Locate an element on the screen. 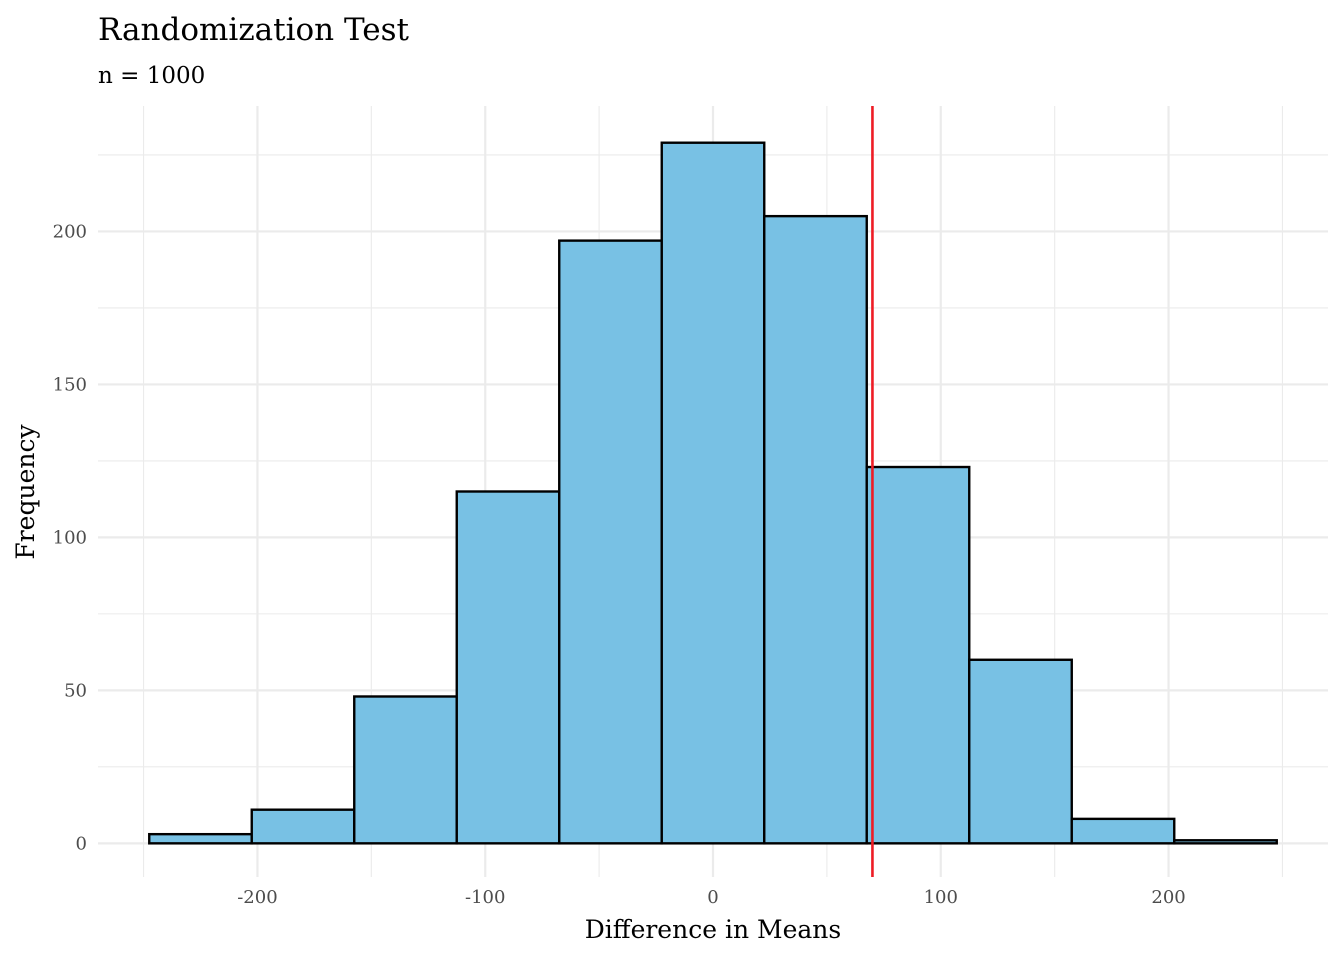 The image size is (1344, 960). x-tick-label: 200 is located at coordinates (1168, 897).